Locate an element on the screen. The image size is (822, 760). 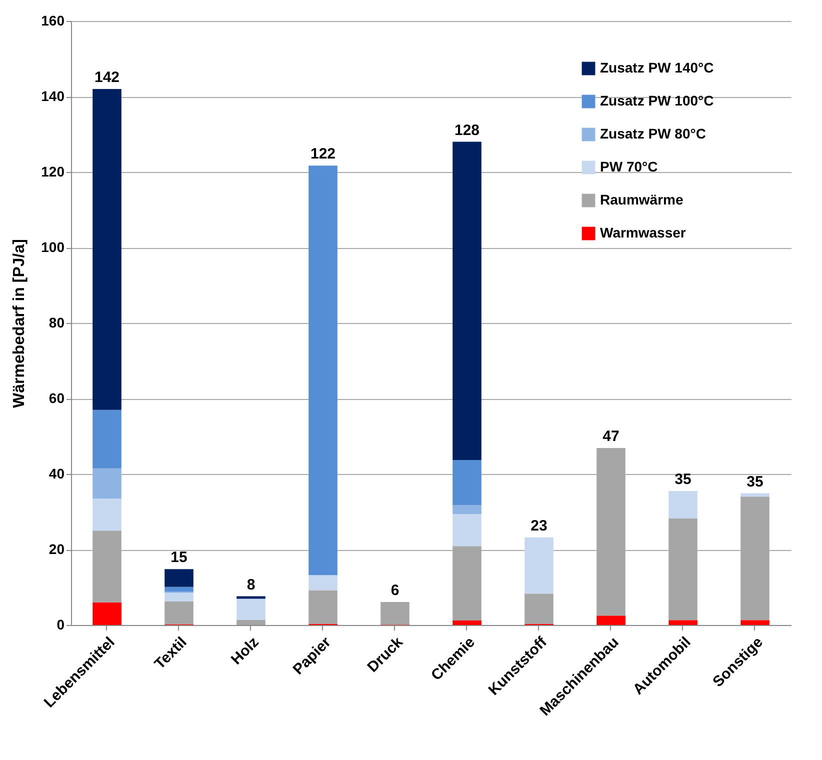
total-label: 128 is located at coordinates (467, 130).